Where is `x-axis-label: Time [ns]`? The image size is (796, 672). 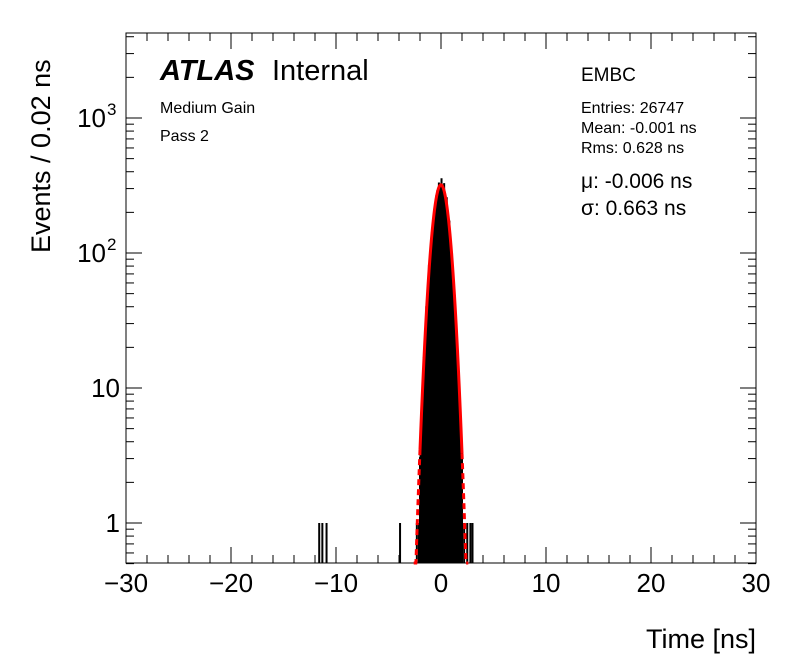
x-axis-label: Time [ns] is located at coordinates (701, 639).